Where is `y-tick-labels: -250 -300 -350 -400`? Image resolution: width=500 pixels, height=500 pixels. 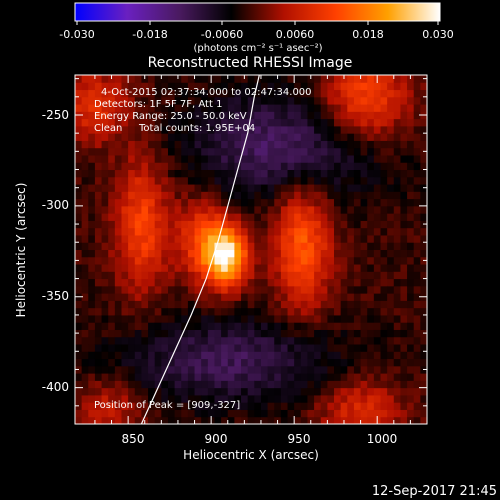 y-tick-labels: -250 -300 -350 -400 is located at coordinates (55, 251).